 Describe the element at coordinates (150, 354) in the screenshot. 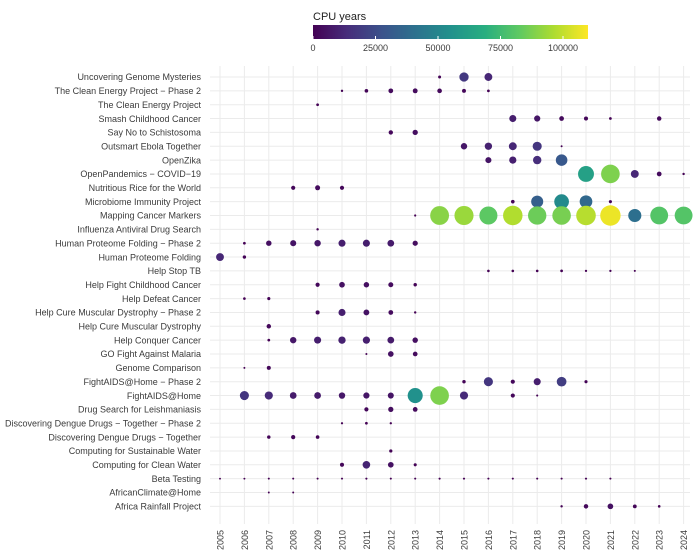

I see `y-tick-label: GO Fight Against Malaria` at that location.